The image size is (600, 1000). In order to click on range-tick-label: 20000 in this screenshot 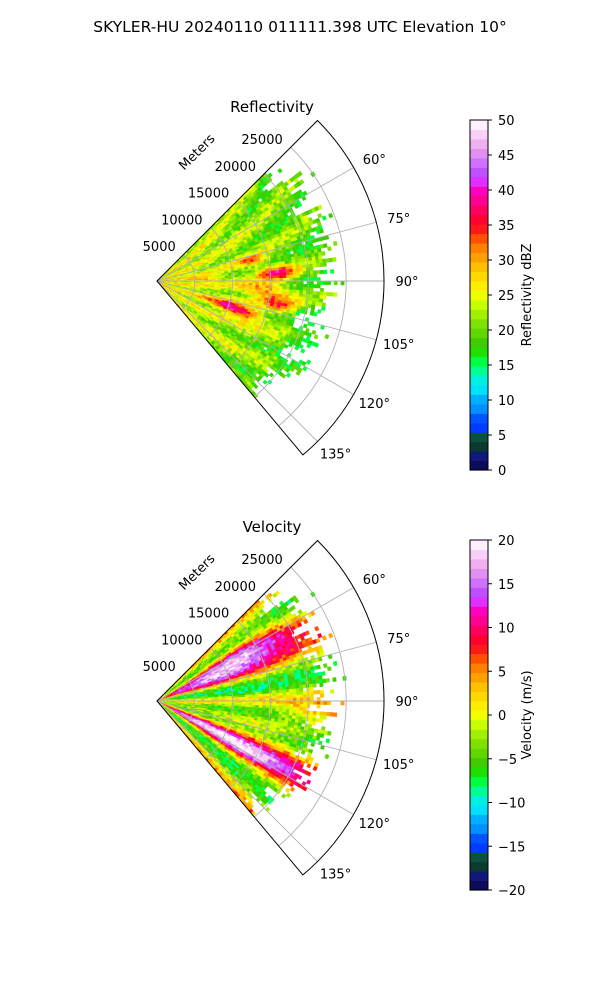, I will do `click(235, 167)`.